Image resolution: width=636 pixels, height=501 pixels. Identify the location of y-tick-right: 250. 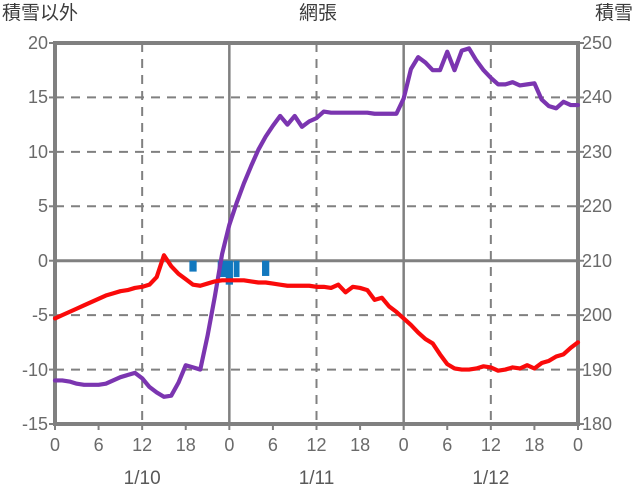
(597, 43).